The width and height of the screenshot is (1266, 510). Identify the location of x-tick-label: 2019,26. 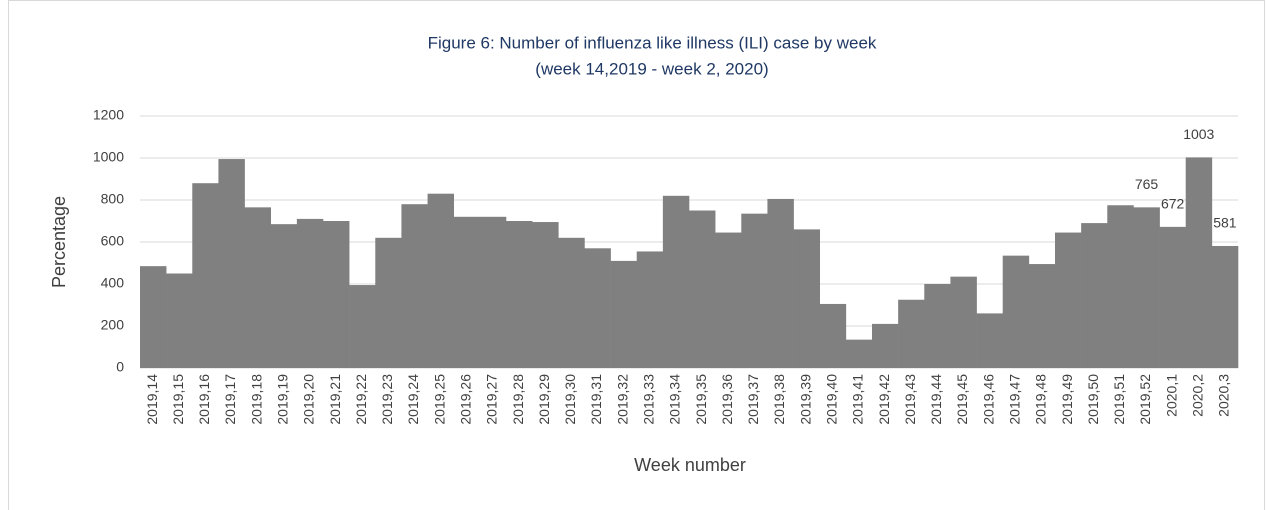
(465, 399).